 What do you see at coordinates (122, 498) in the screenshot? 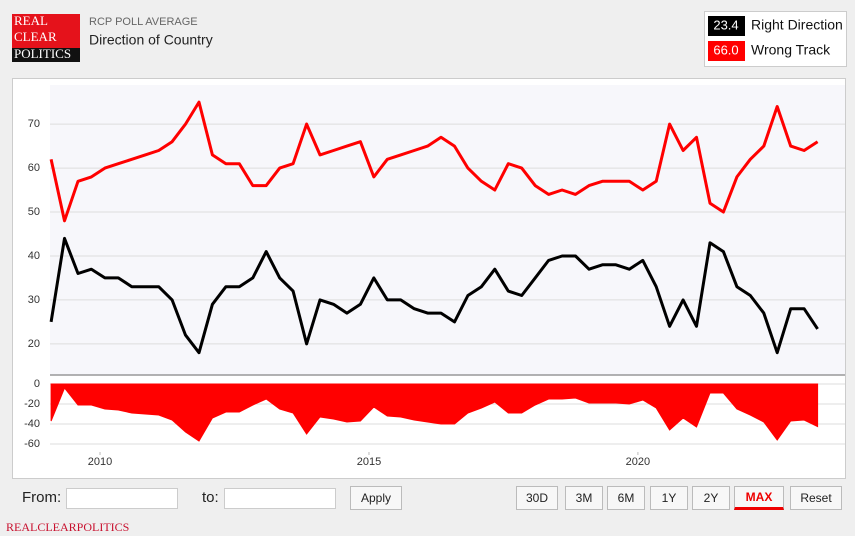
I see `from-input` at bounding box center [122, 498].